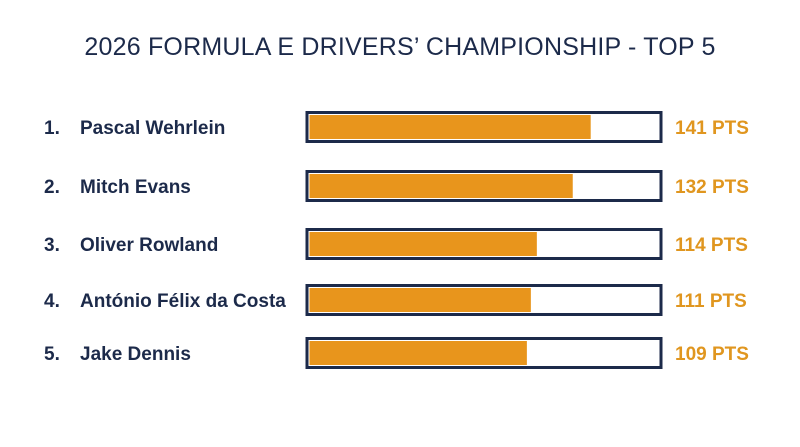  Describe the element at coordinates (711, 301) in the screenshot. I see `points-label: 111 PTS` at that location.